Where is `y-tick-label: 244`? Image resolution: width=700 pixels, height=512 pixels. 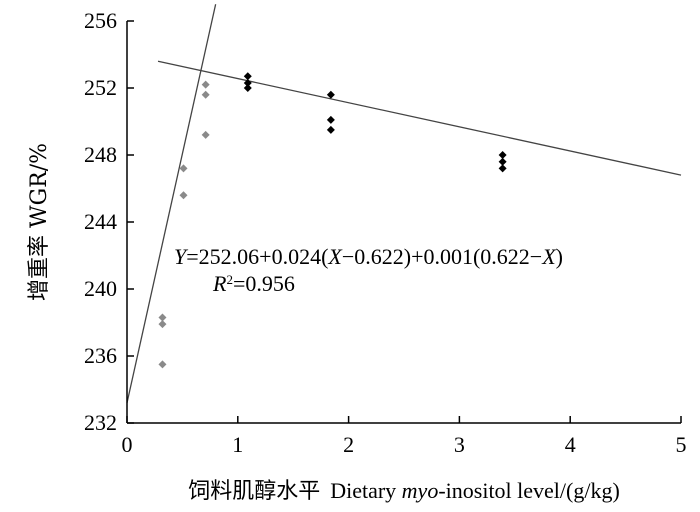
y-tick-label: 244 is located at coordinates (100, 221).